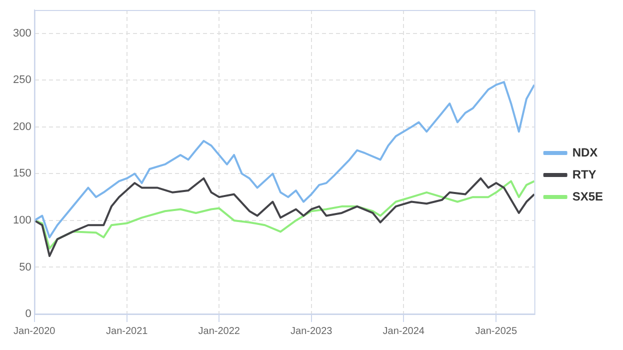 The height and width of the screenshot is (350, 623). I want to click on x-tick-label: Jan-2022, so click(219, 331).